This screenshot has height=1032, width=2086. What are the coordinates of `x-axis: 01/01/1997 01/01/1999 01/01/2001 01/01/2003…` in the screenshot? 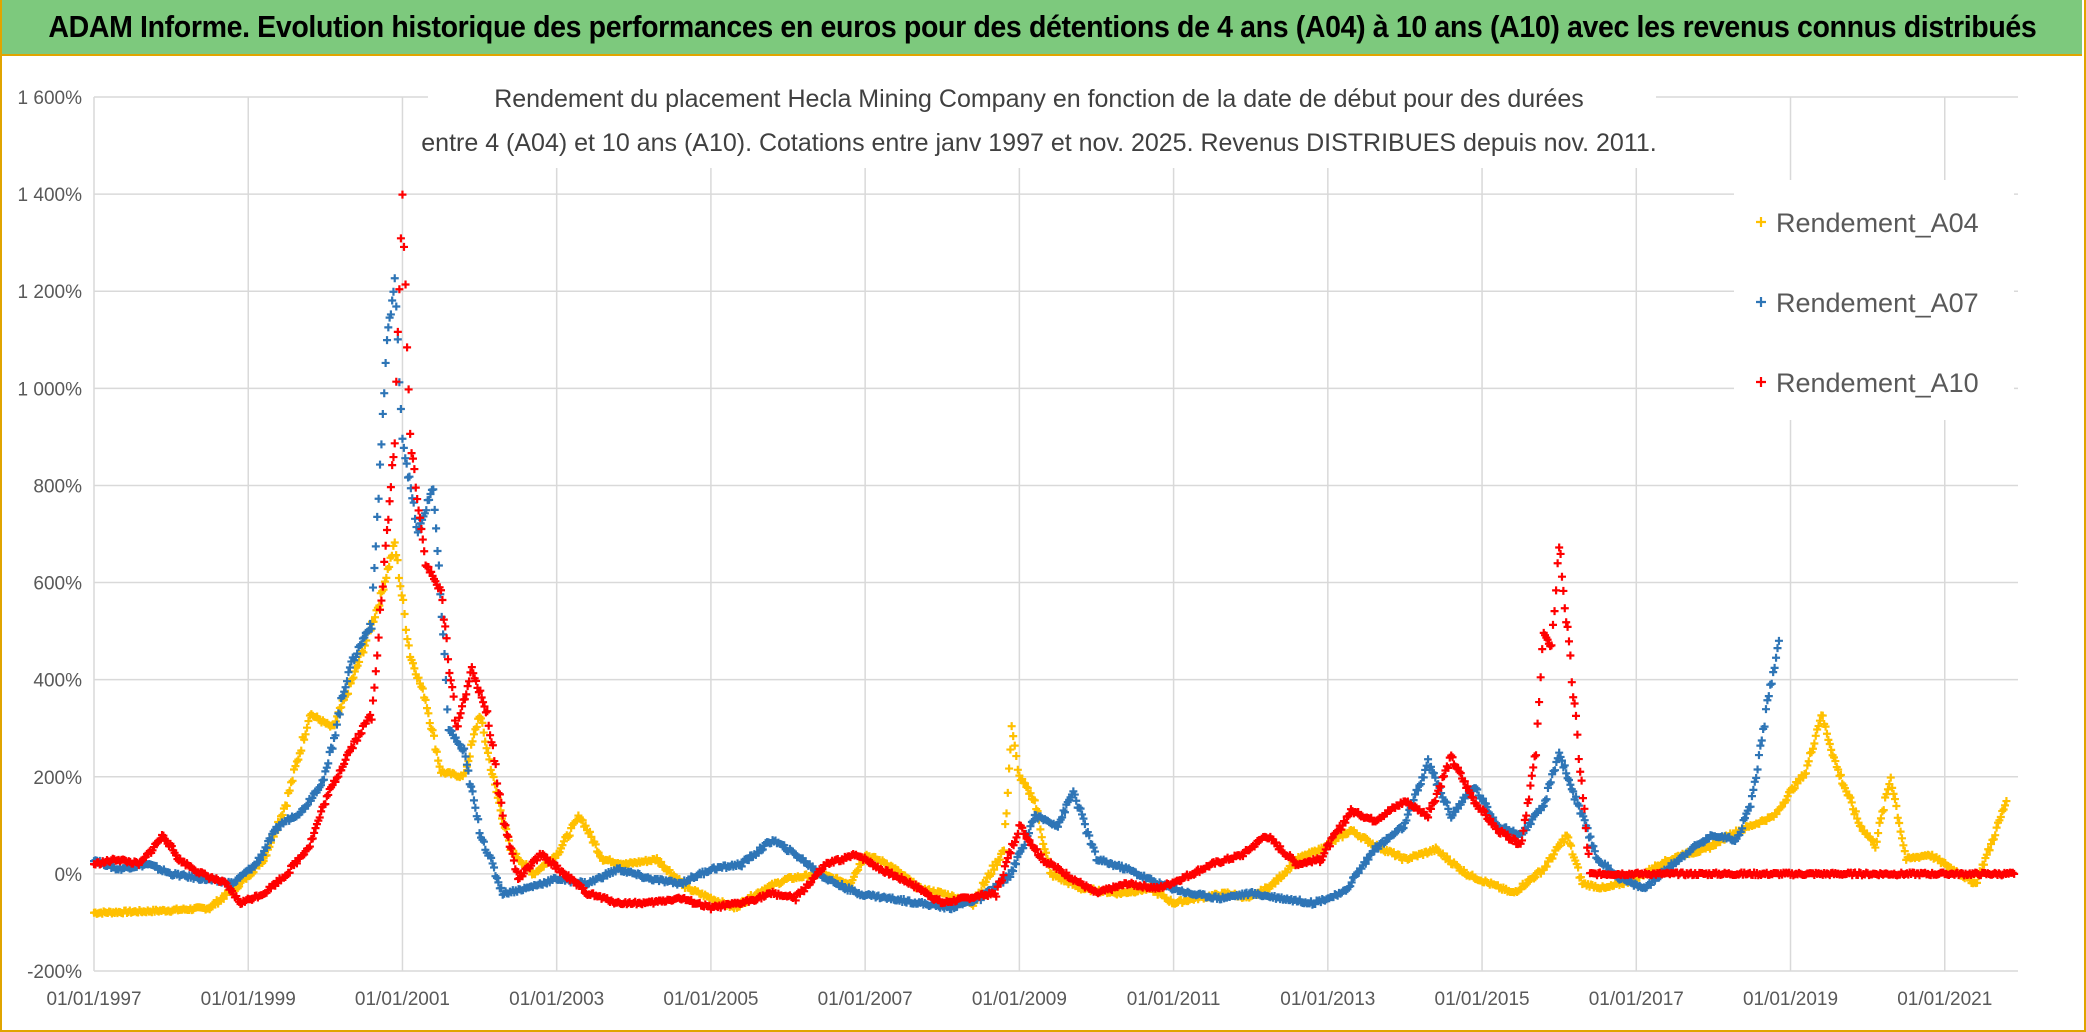 It's located at (1019, 999).